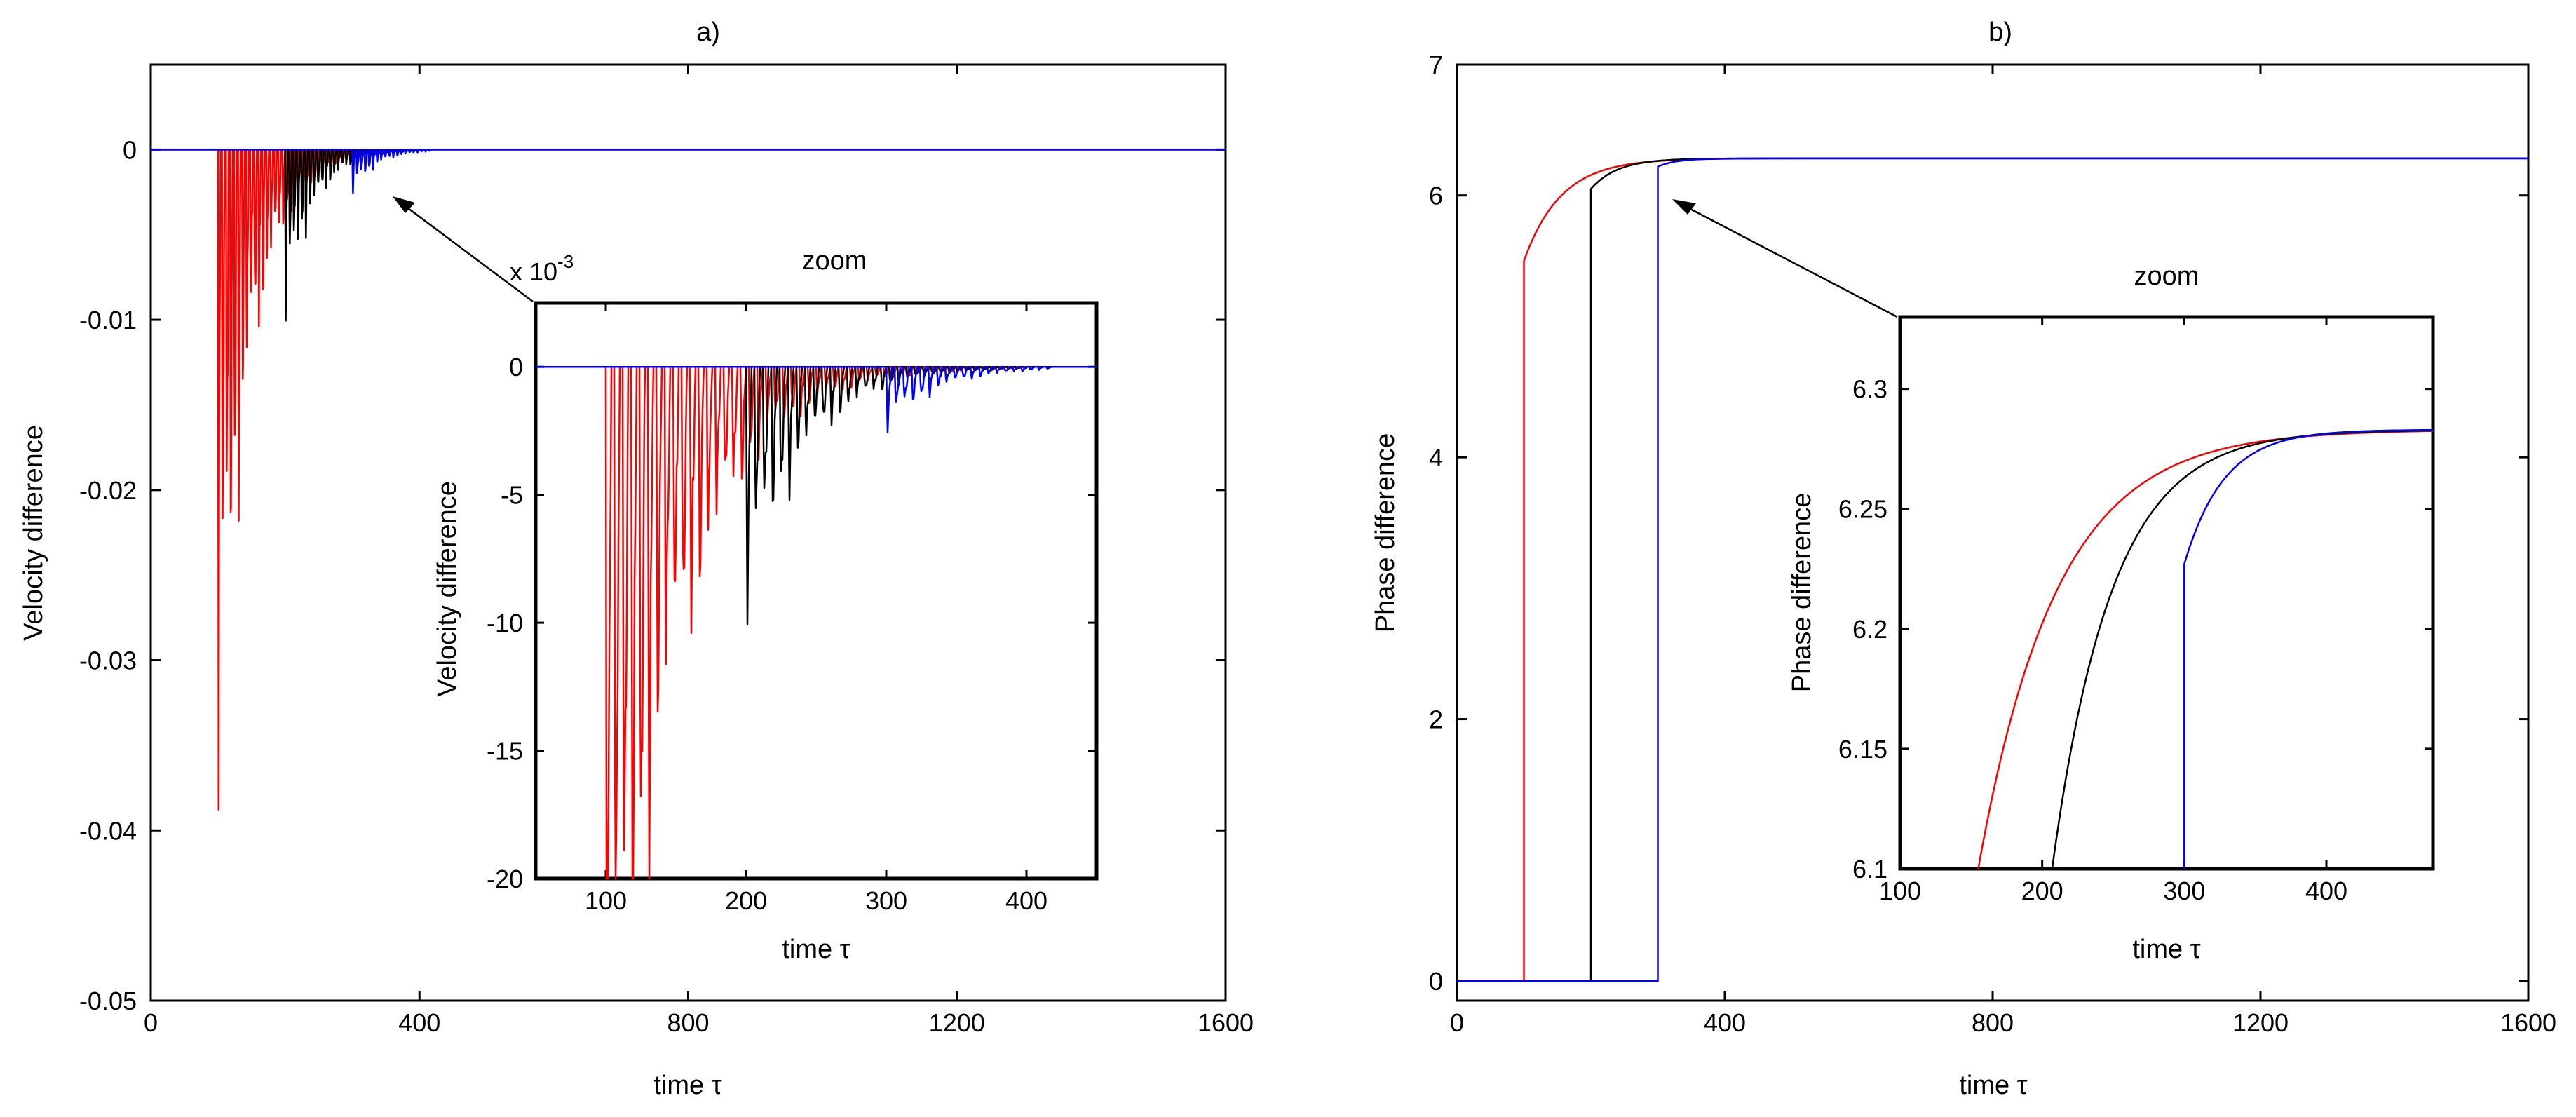 The image size is (2576, 1117). What do you see at coordinates (151, 1023) in the screenshot?
I see `a-xtick-label: 0` at bounding box center [151, 1023].